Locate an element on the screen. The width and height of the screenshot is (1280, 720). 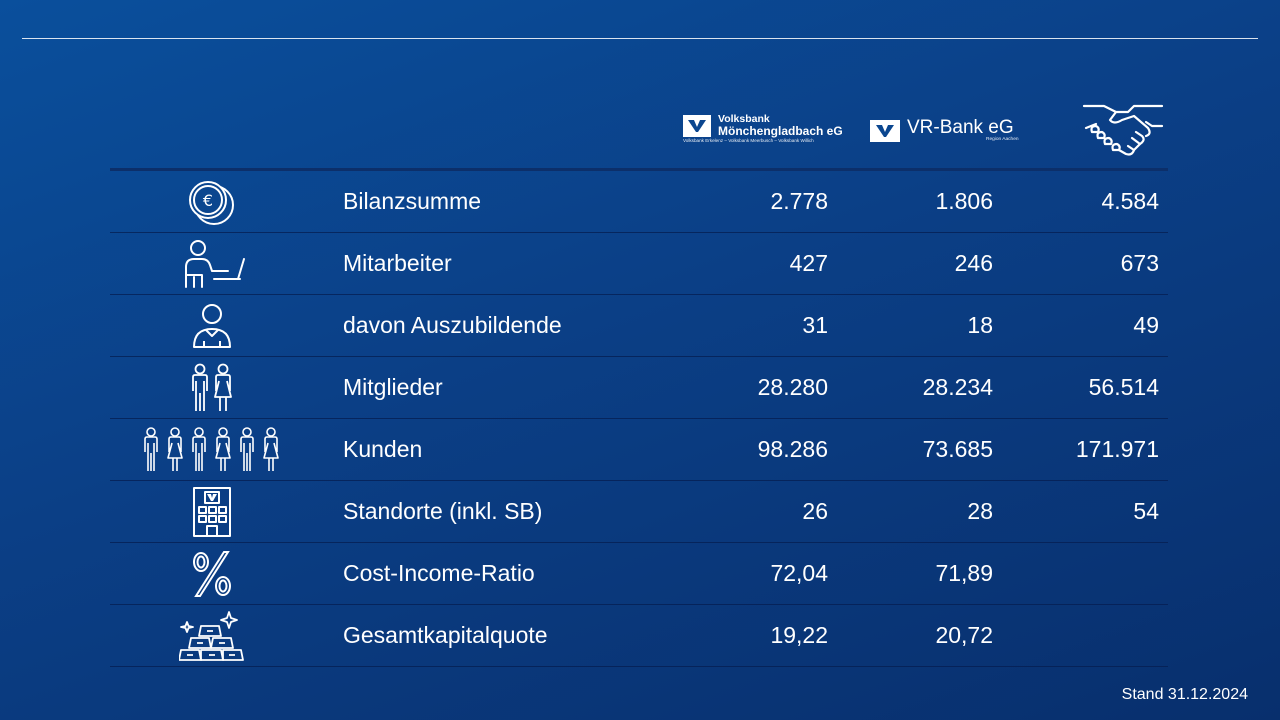
value-volksbank: 19,22 is located at coordinates (799, 635).